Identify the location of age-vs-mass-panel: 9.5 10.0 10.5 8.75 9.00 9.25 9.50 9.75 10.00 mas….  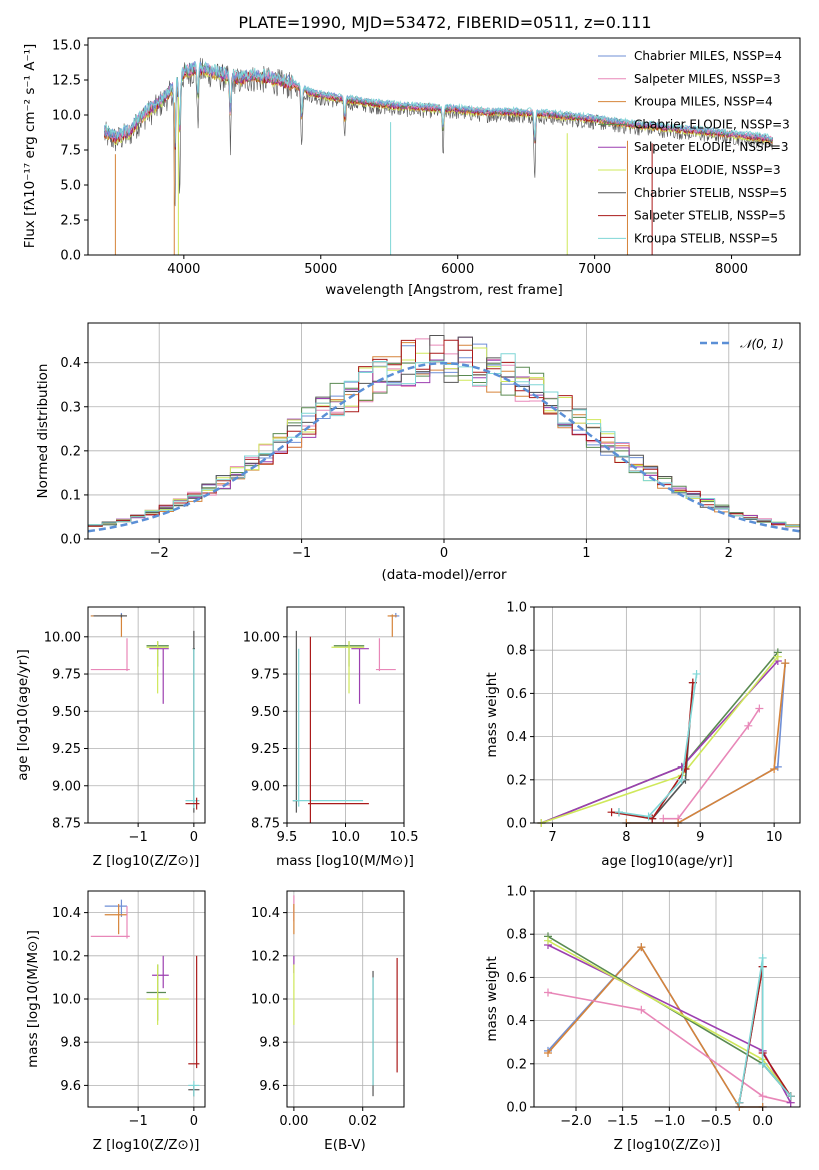
(331, 737).